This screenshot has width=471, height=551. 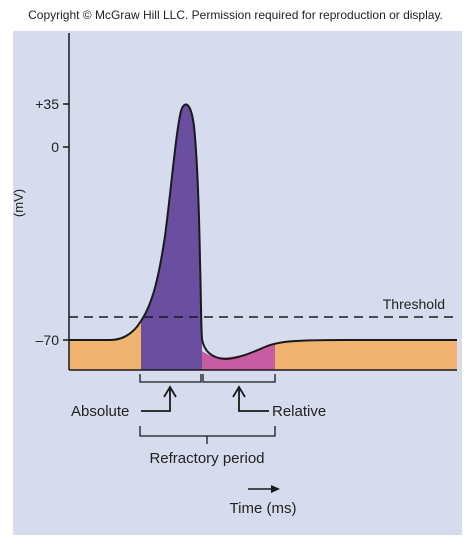 What do you see at coordinates (47, 104) in the screenshot?
I see `y-tick-label-plus35: +35` at bounding box center [47, 104].